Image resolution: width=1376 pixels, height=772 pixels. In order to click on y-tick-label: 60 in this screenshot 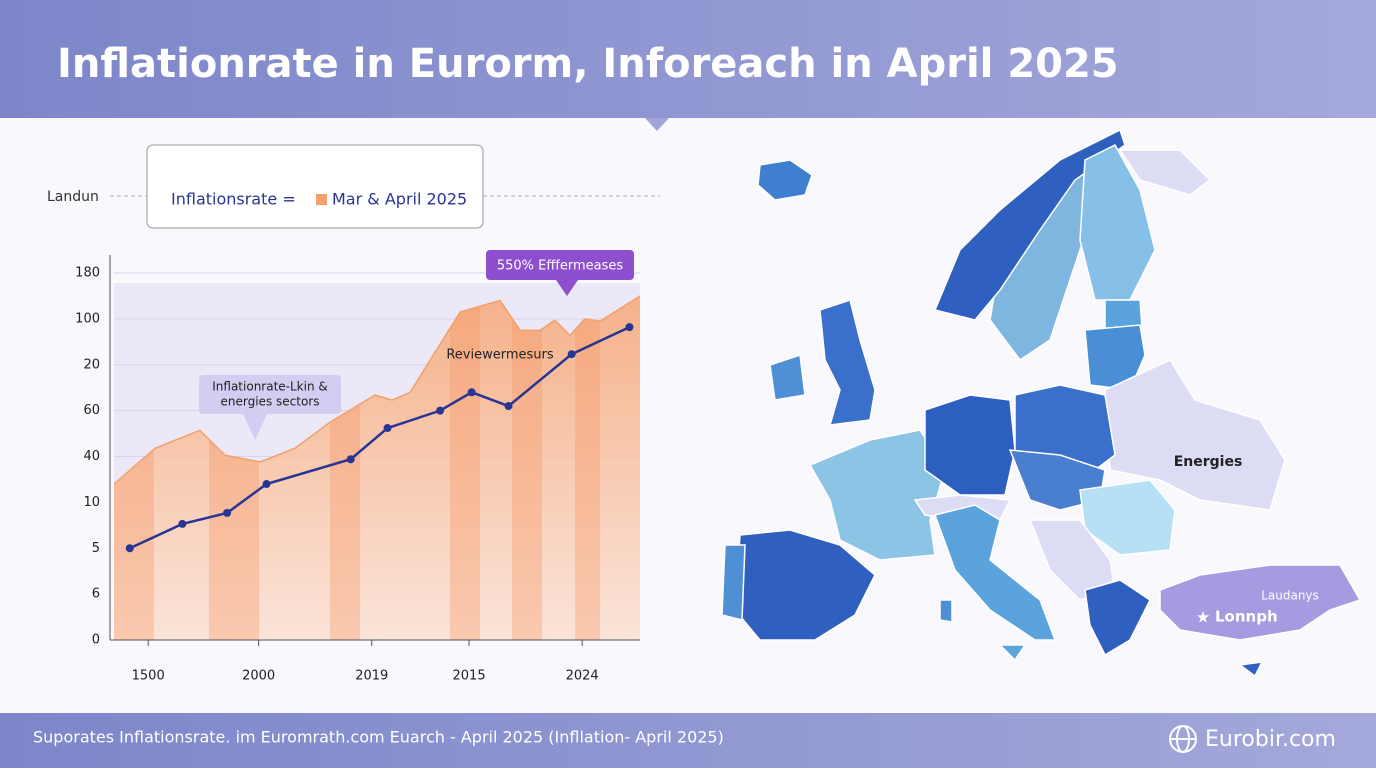, I will do `click(91, 410)`.